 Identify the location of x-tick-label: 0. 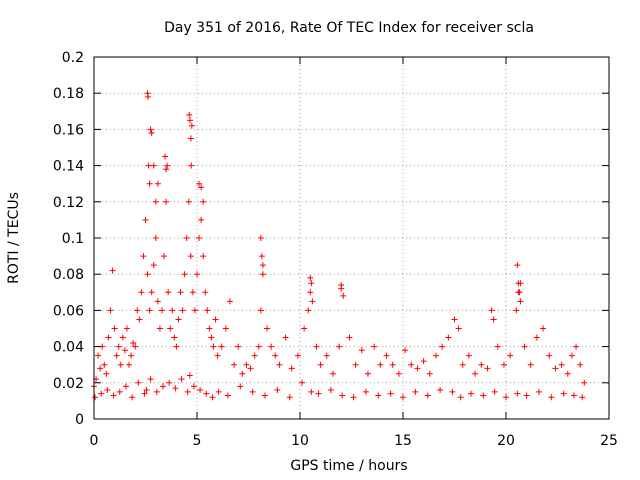
(94, 441).